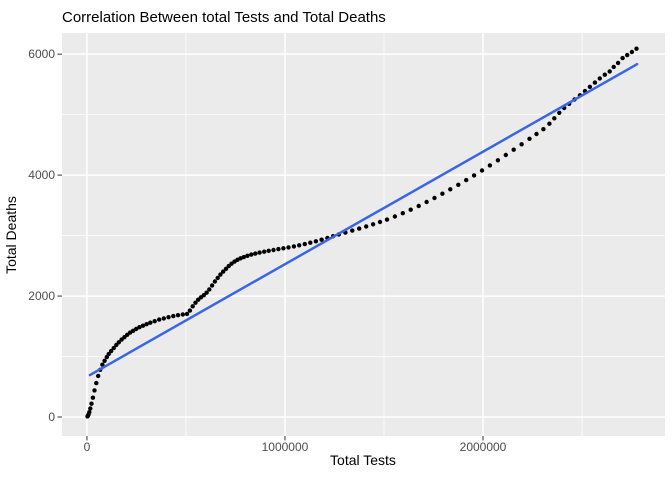  Describe the element at coordinates (41, 54) in the screenshot. I see `y-tick-label: 6000` at that location.